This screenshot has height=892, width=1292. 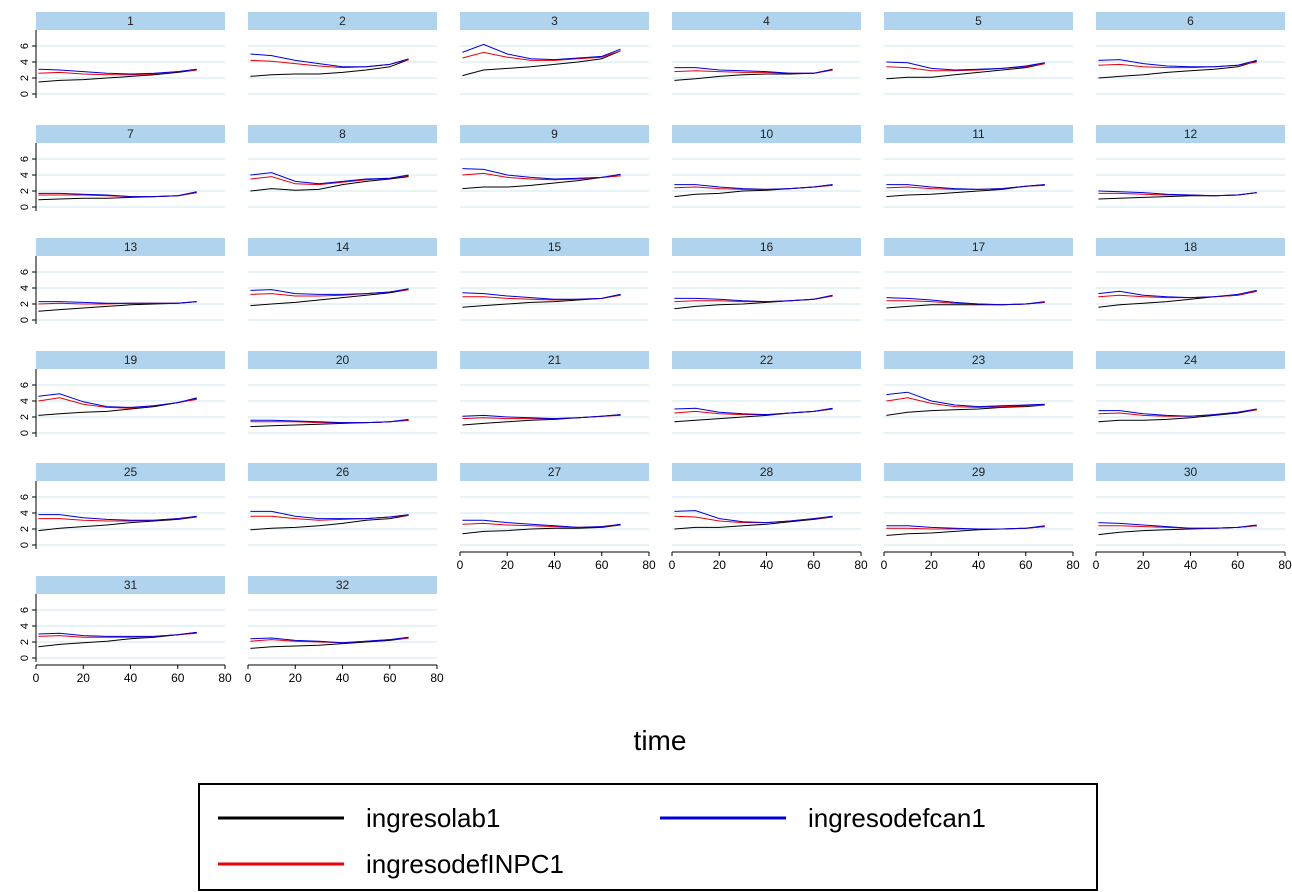 What do you see at coordinates (978, 21) in the screenshot?
I see `panel-label: 5` at bounding box center [978, 21].